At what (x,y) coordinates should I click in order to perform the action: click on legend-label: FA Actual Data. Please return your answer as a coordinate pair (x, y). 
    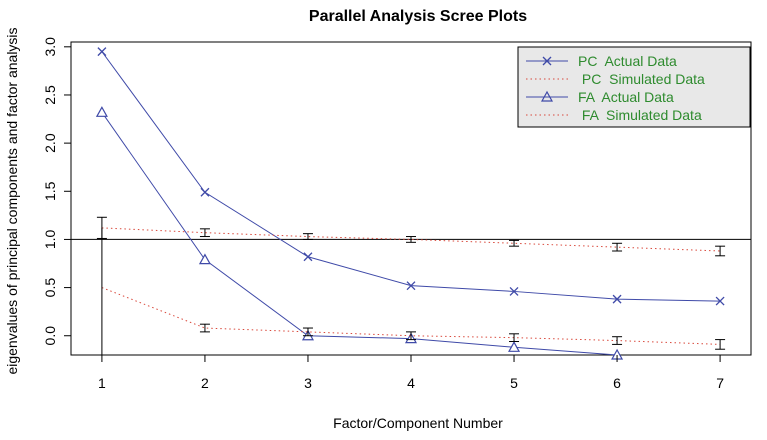
    Looking at the image, I should click on (626, 97).